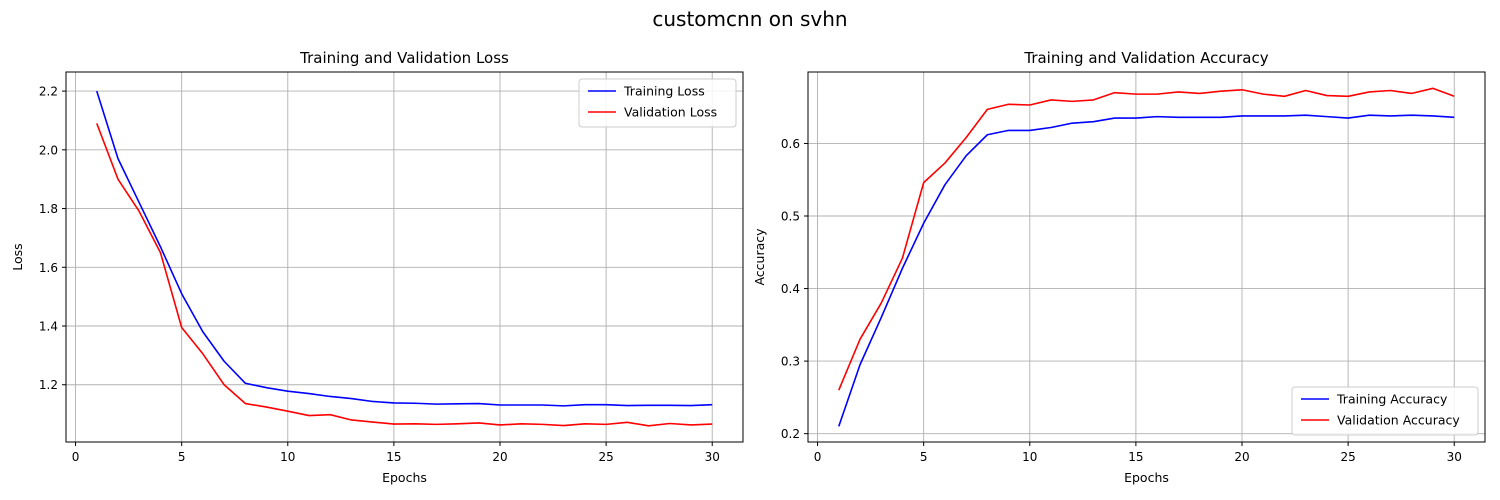  Describe the element at coordinates (48, 385) in the screenshot. I see `y-tick-label: 1.2` at that location.